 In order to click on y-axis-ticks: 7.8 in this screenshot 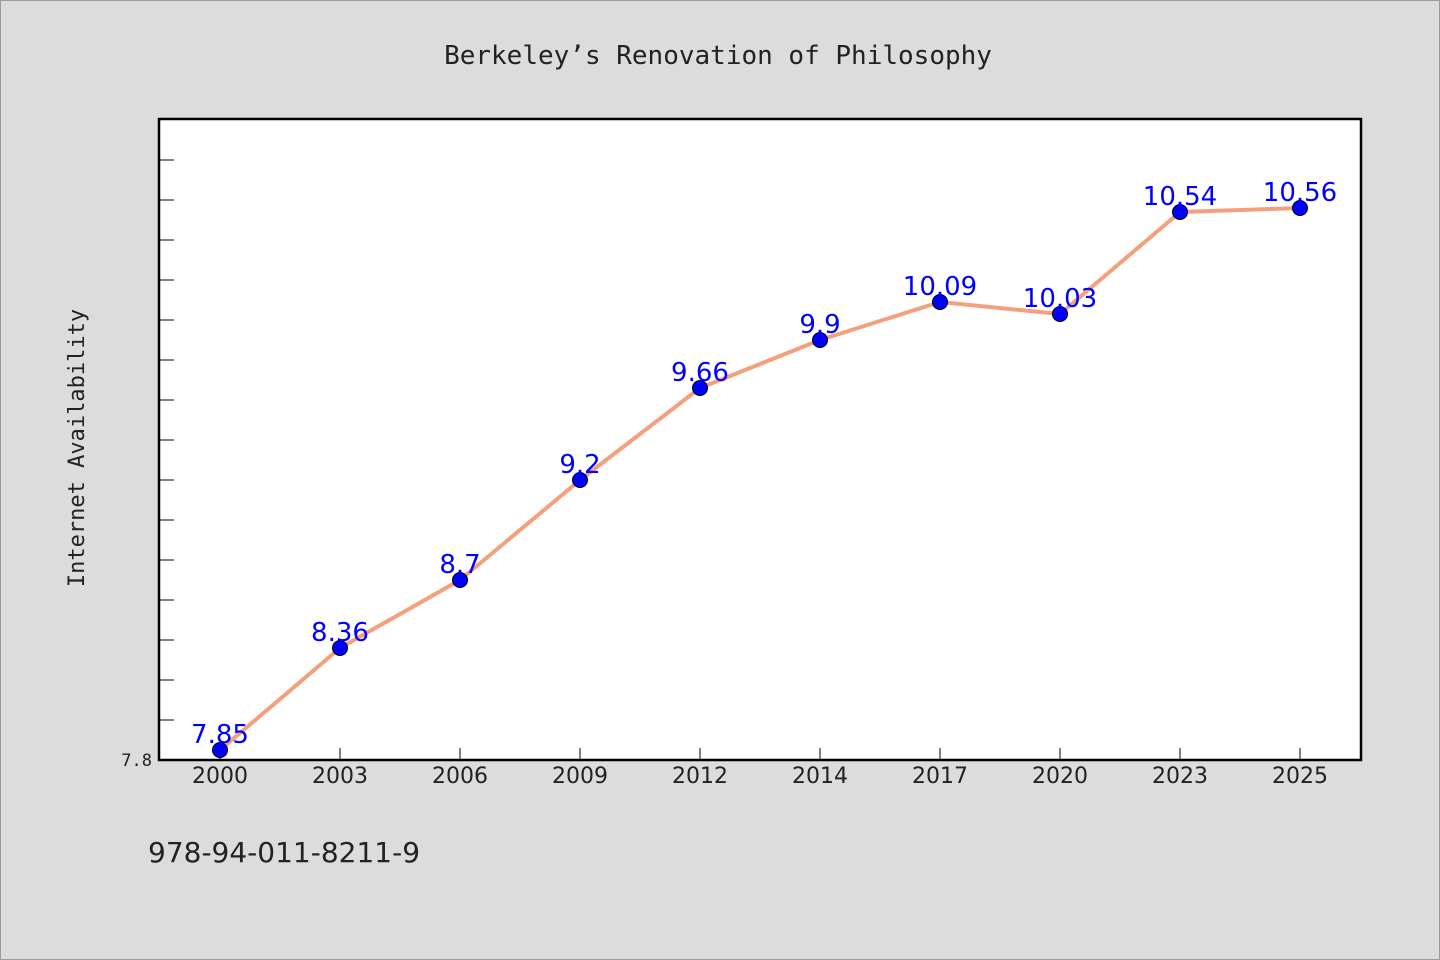, I will do `click(147, 465)`.